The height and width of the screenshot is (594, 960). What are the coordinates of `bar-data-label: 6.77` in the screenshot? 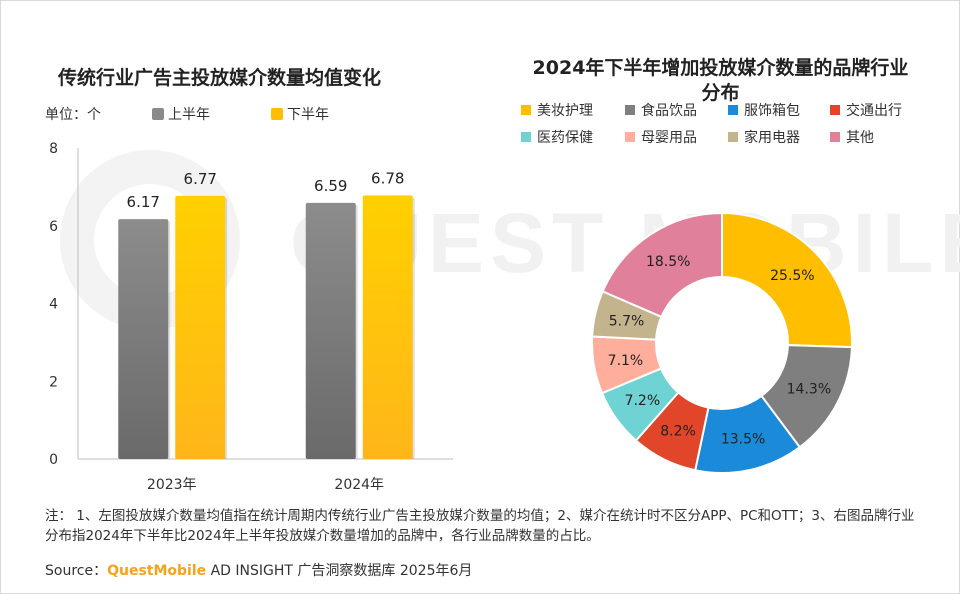 It's located at (200, 179).